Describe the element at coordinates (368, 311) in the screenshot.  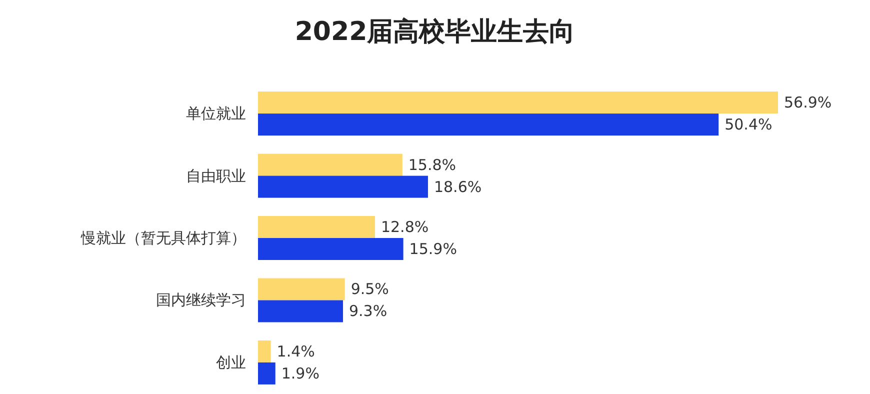
I see `data-label: 9.3%` at that location.